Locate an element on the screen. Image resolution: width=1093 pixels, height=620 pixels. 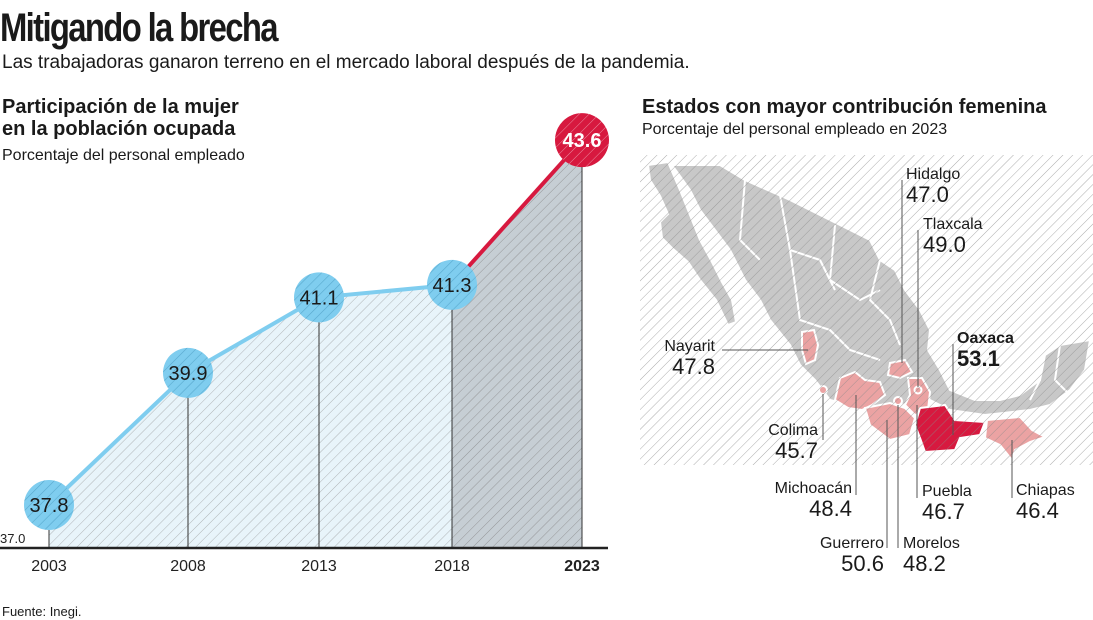
state-name: Hidalgo is located at coordinates (933, 174).